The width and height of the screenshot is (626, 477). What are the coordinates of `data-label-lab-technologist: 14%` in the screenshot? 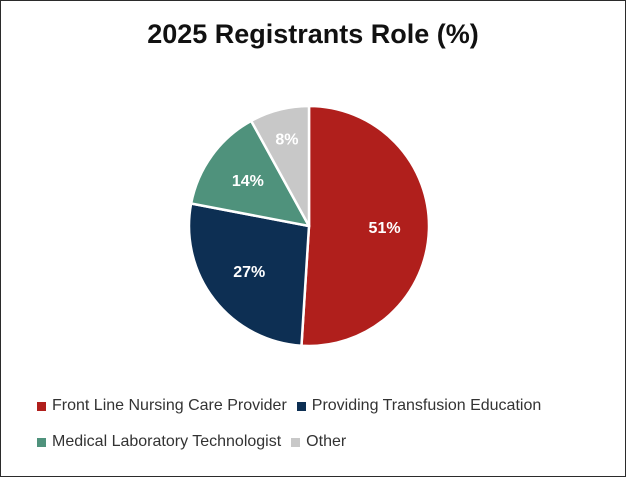 It's located at (248, 181).